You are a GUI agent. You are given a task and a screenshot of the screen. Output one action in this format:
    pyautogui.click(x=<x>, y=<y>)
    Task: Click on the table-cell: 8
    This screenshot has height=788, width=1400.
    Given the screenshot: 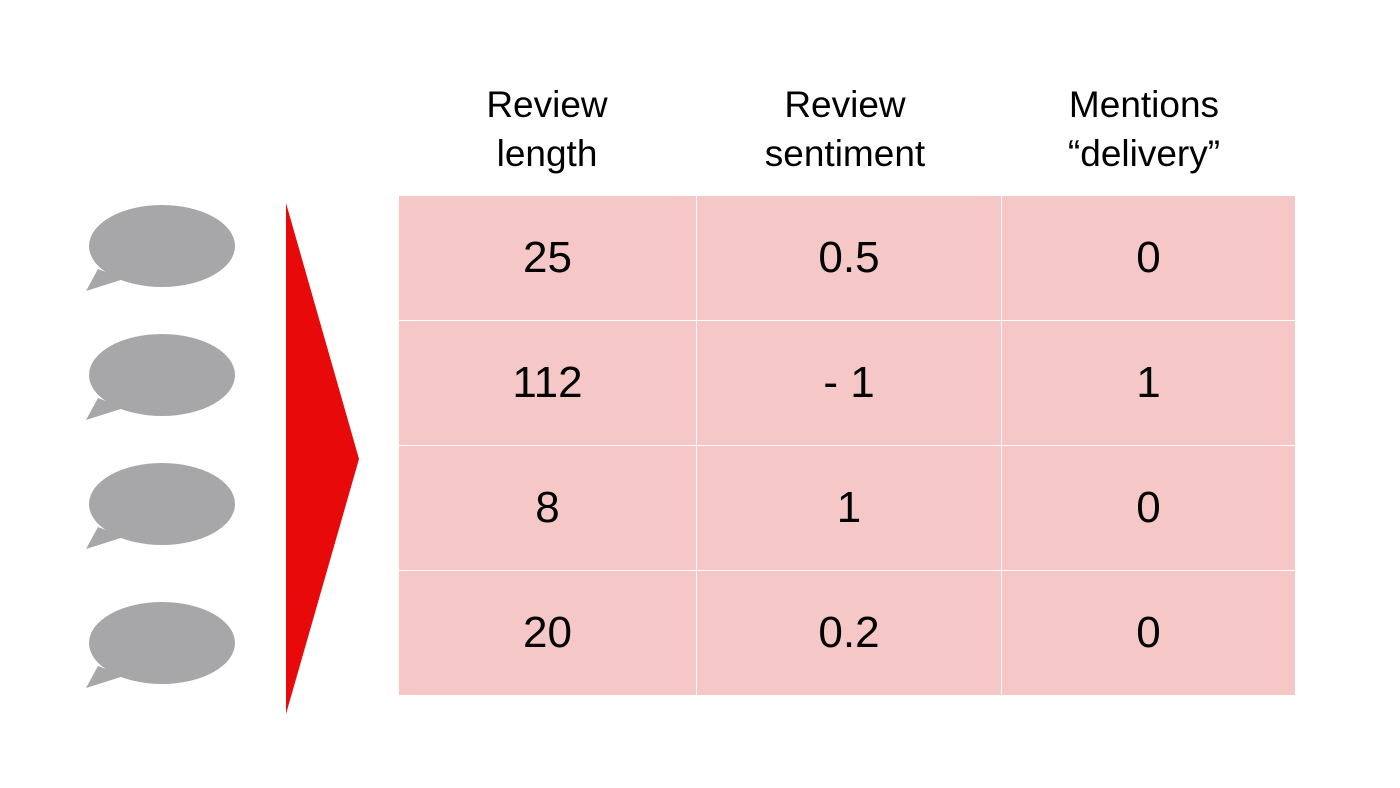 What is the action you would take?
    pyautogui.click(x=547, y=508)
    